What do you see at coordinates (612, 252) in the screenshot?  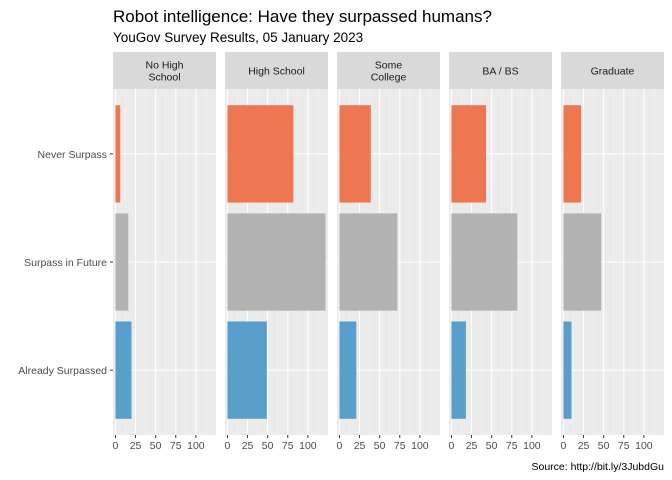 I see `facet-graduate: Graduate 0 25 50 75 100` at bounding box center [612, 252].